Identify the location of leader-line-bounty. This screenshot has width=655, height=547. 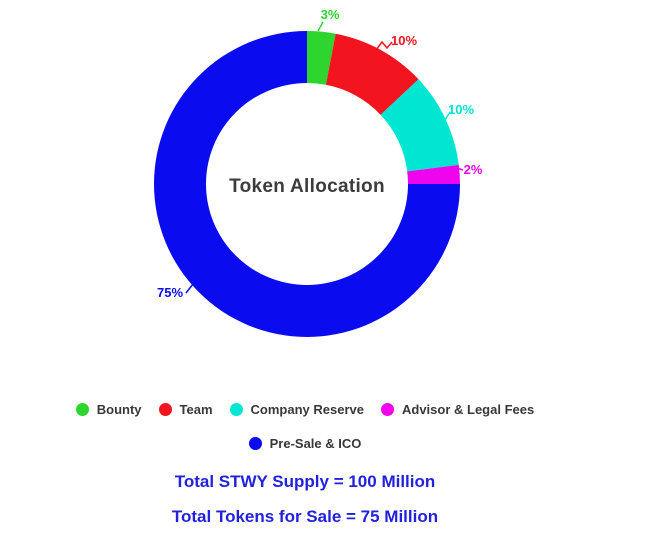
(320, 26).